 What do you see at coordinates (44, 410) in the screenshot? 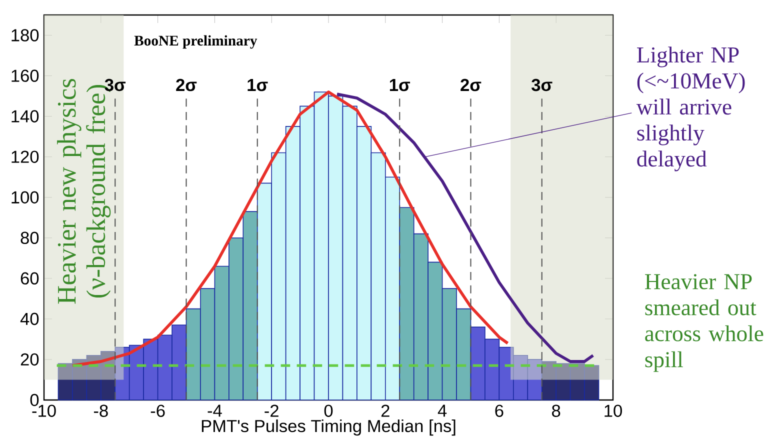
I see `x-tick-label: -10` at bounding box center [44, 410].